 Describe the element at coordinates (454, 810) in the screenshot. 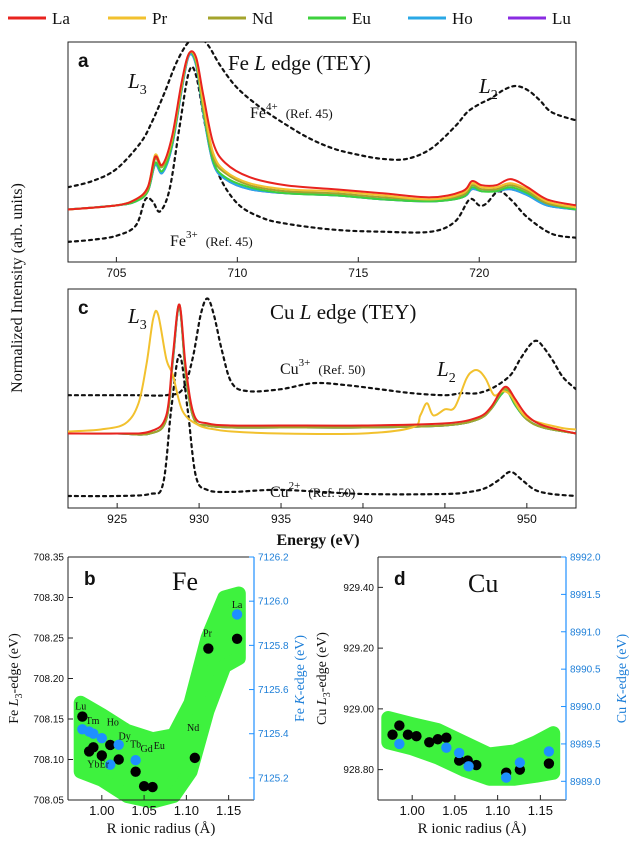

I see `x-tick-label: 1.05` at that location.